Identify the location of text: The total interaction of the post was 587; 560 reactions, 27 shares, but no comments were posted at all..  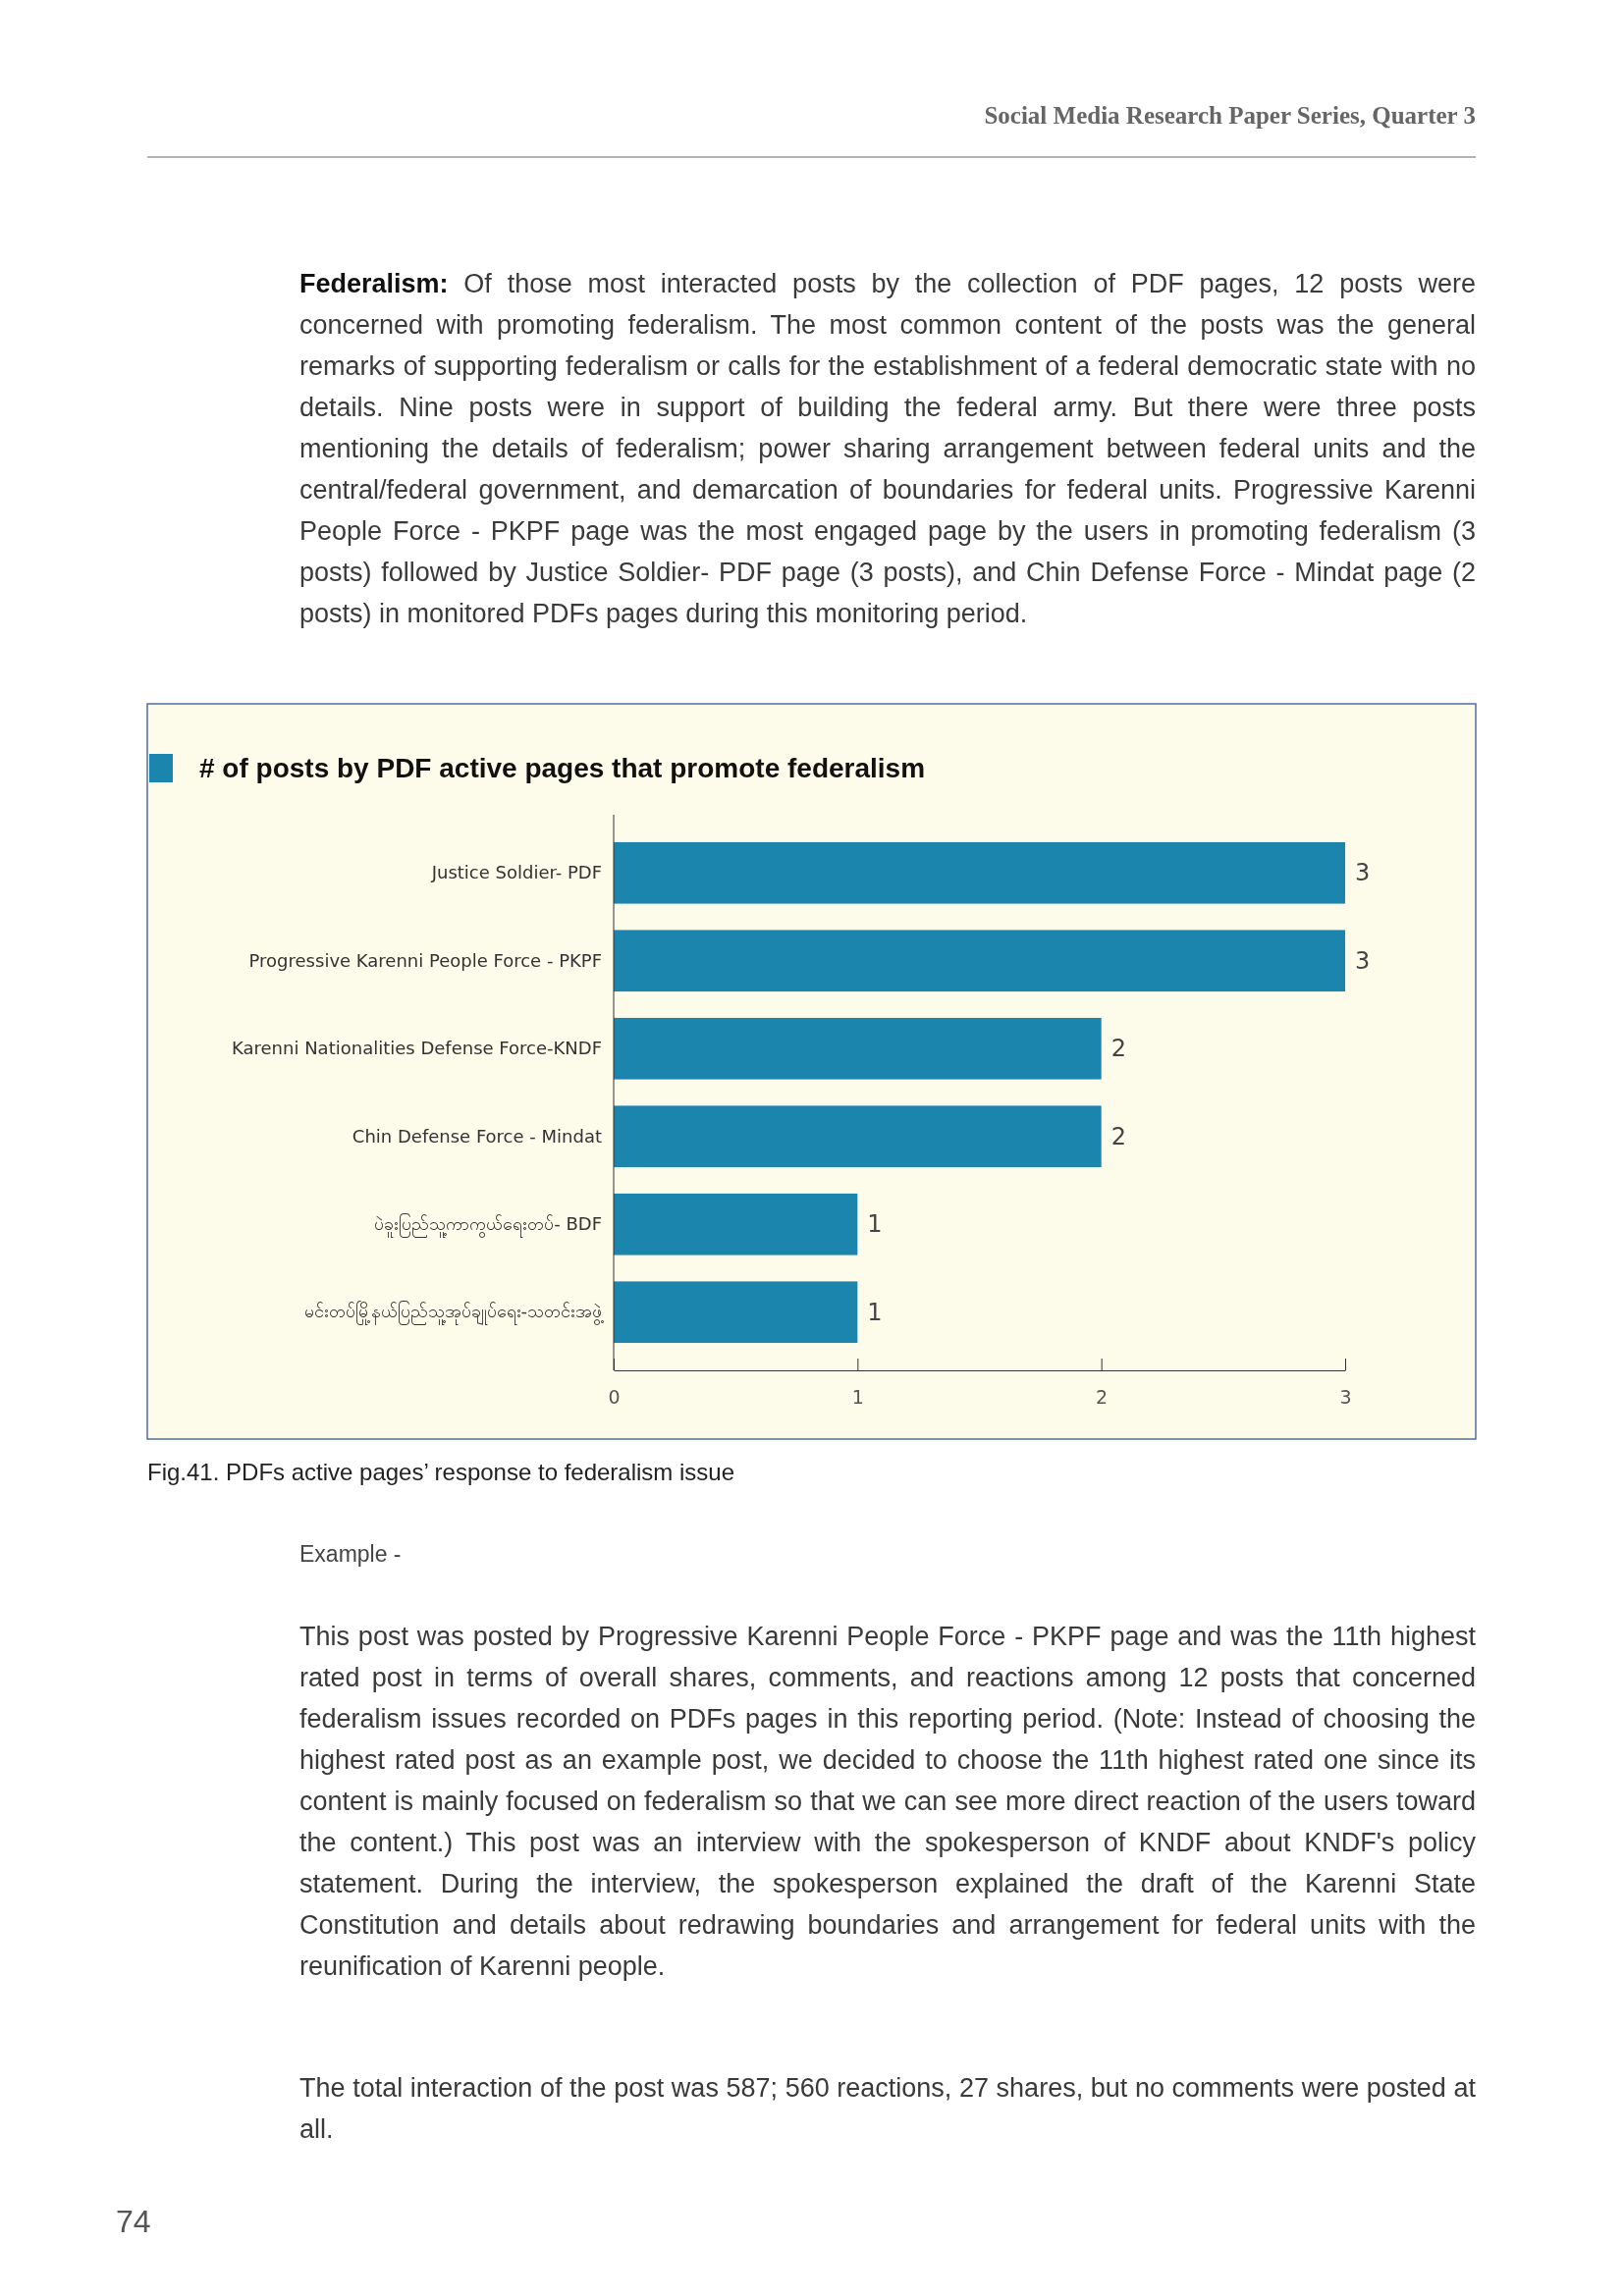
(887, 2109).